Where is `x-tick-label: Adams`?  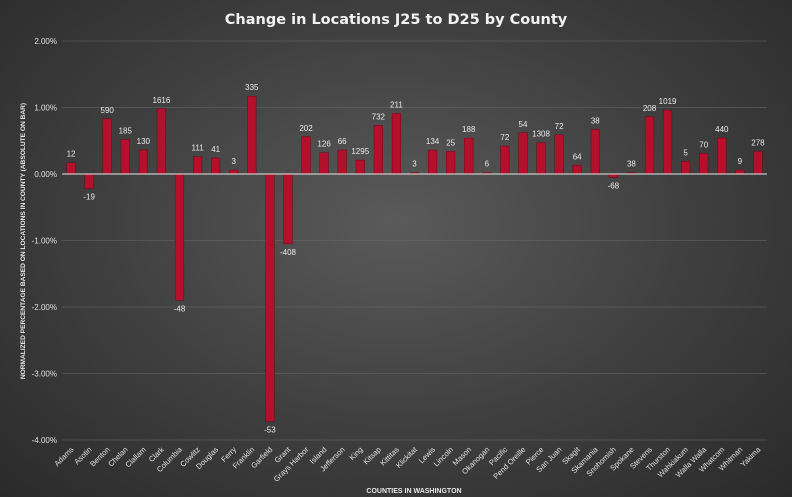 x-tick-label: Adams is located at coordinates (63, 456).